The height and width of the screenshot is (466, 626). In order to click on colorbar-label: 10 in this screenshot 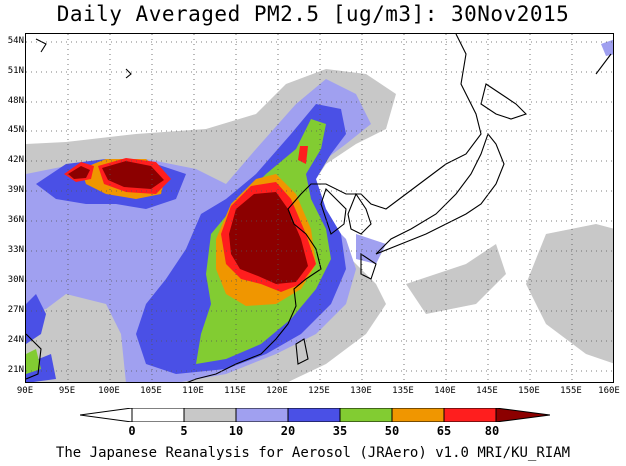, I will do `click(236, 431)`.